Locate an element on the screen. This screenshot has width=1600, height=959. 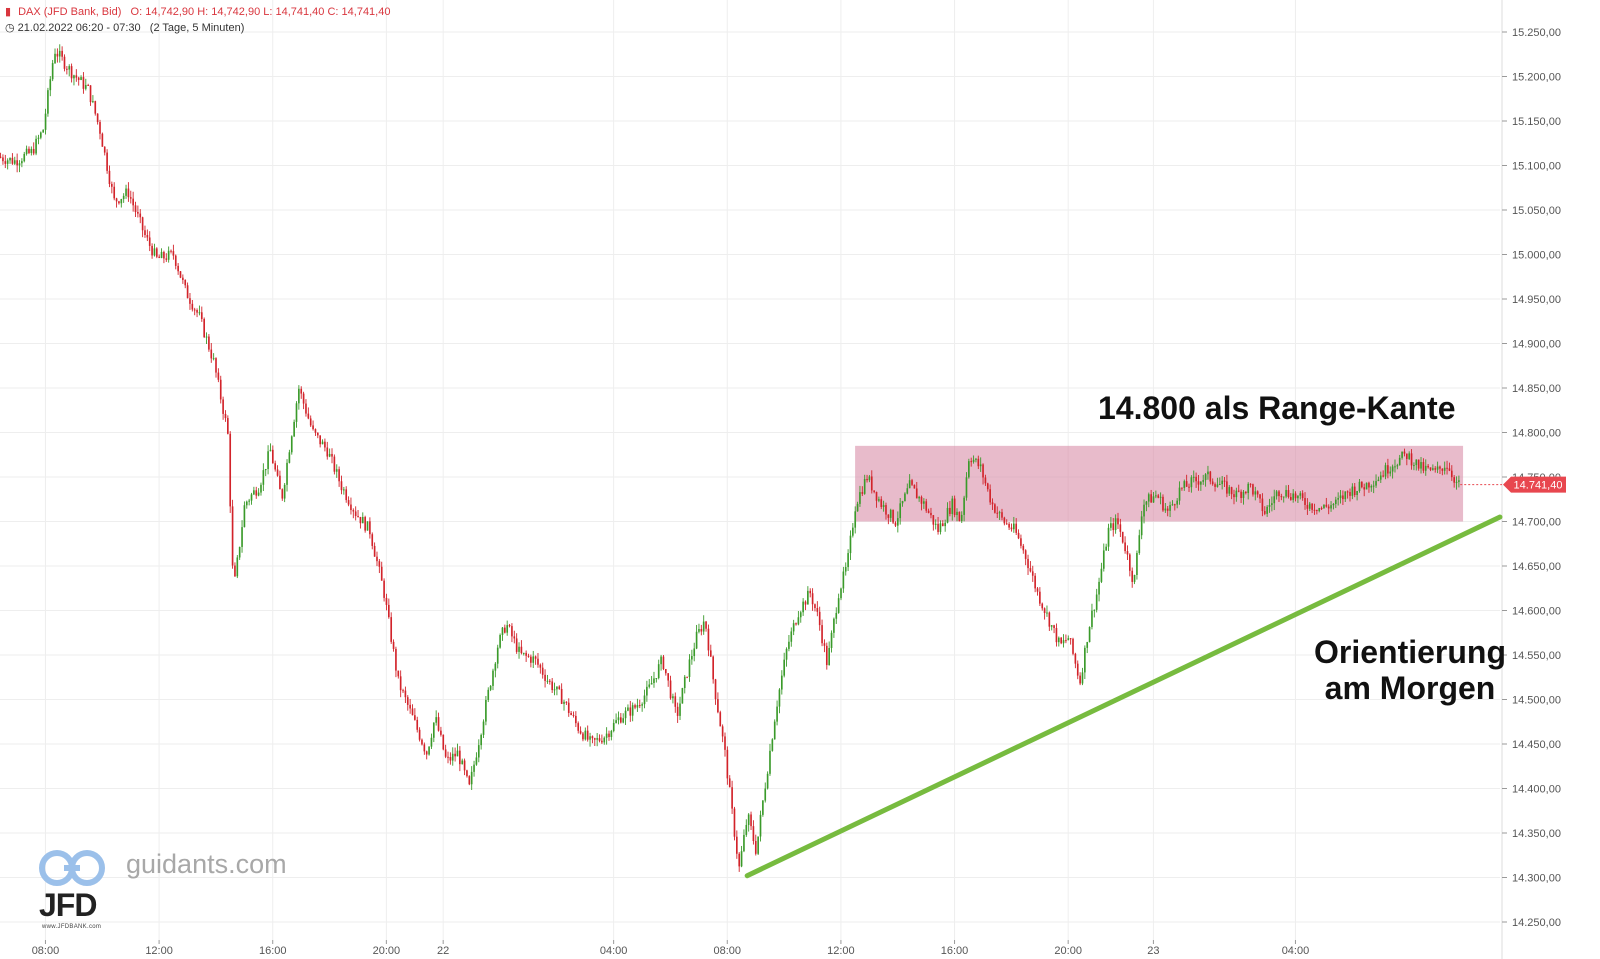
x-tick-label: 20:00 is located at coordinates (387, 951).